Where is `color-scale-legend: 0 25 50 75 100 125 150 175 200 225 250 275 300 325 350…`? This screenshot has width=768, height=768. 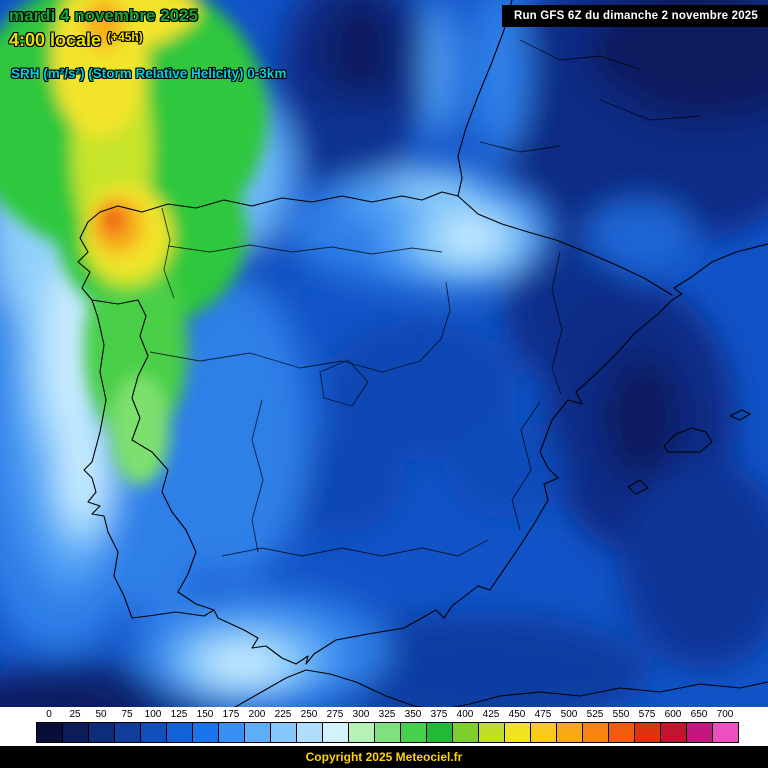
color-scale-legend: 0 25 50 75 100 125 150 175 200 225 250 275 300 325 350… is located at coordinates (384, 726).